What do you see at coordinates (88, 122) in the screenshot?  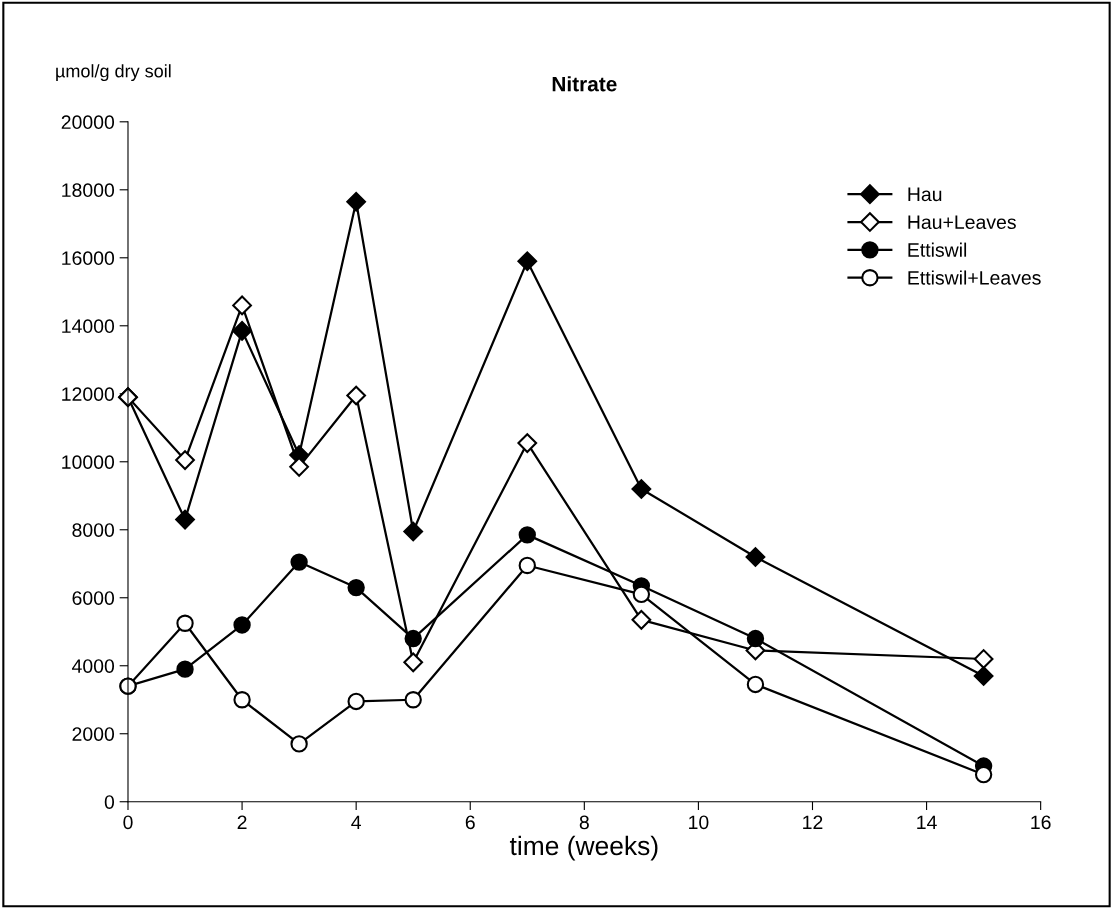 I see `y-tick-label: 20000` at bounding box center [88, 122].